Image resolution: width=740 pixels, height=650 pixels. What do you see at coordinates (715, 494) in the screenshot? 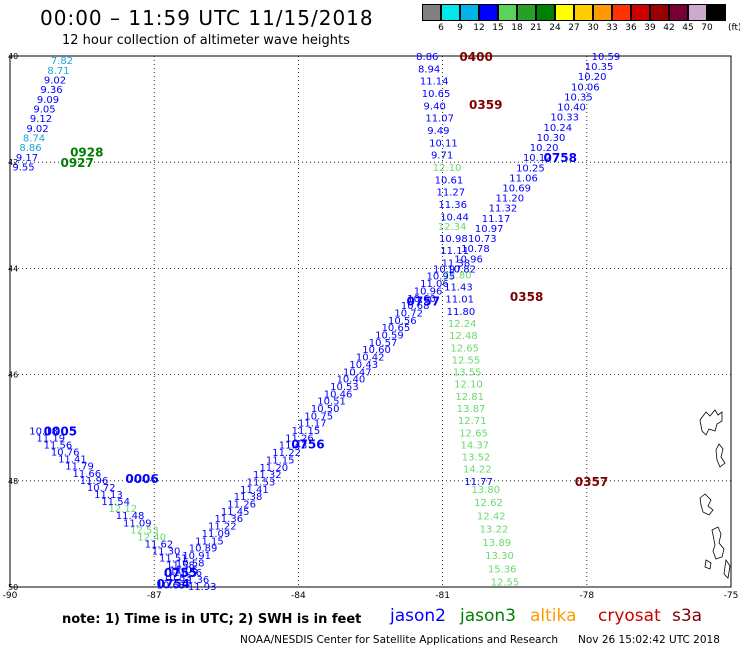
I see `coastline` at bounding box center [715, 494].